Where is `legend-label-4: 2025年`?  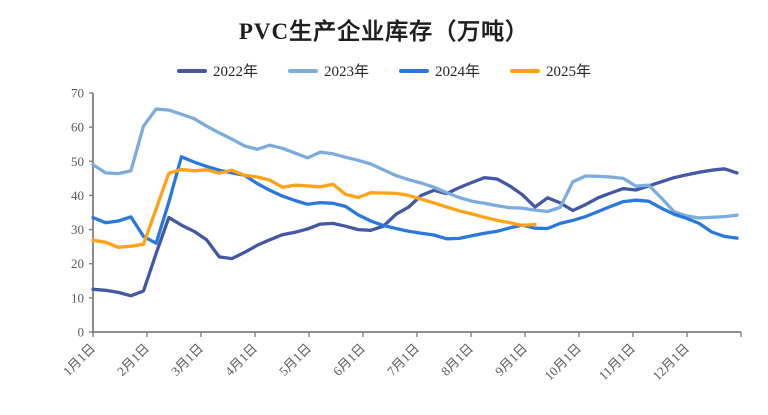
legend-label-4: 2025年 is located at coordinates (569, 72).